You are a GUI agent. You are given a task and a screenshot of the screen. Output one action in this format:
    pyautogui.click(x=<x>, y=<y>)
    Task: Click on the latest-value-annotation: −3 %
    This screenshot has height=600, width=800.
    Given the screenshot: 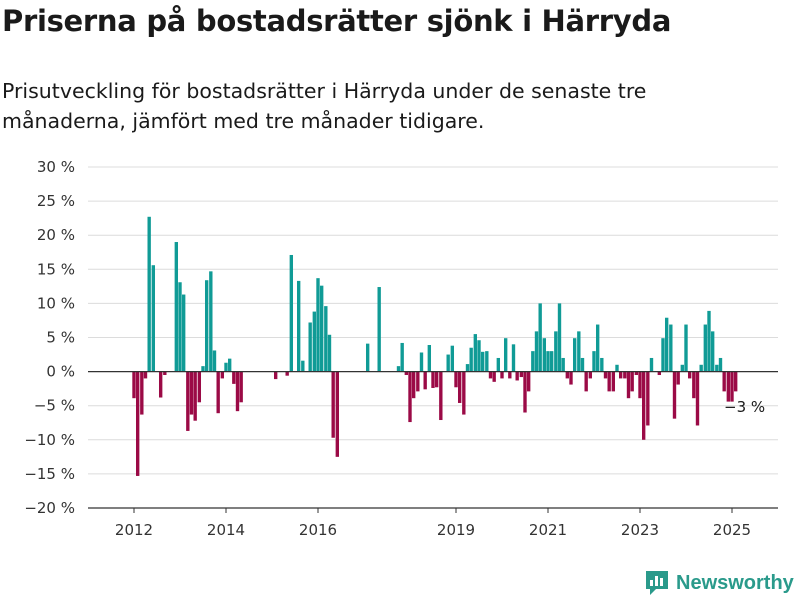 What is the action you would take?
    pyautogui.click(x=744, y=407)
    